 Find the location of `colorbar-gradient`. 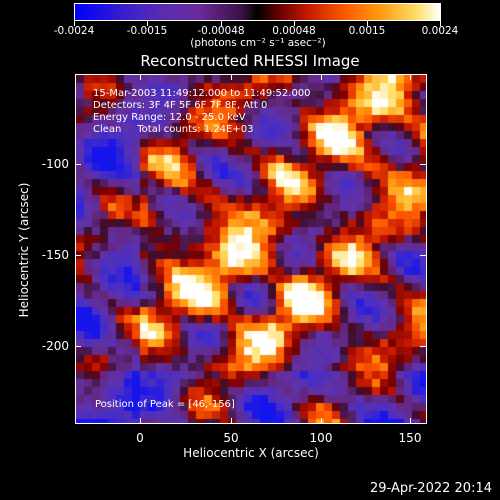

colorbar-gradient is located at coordinates (257, 12).